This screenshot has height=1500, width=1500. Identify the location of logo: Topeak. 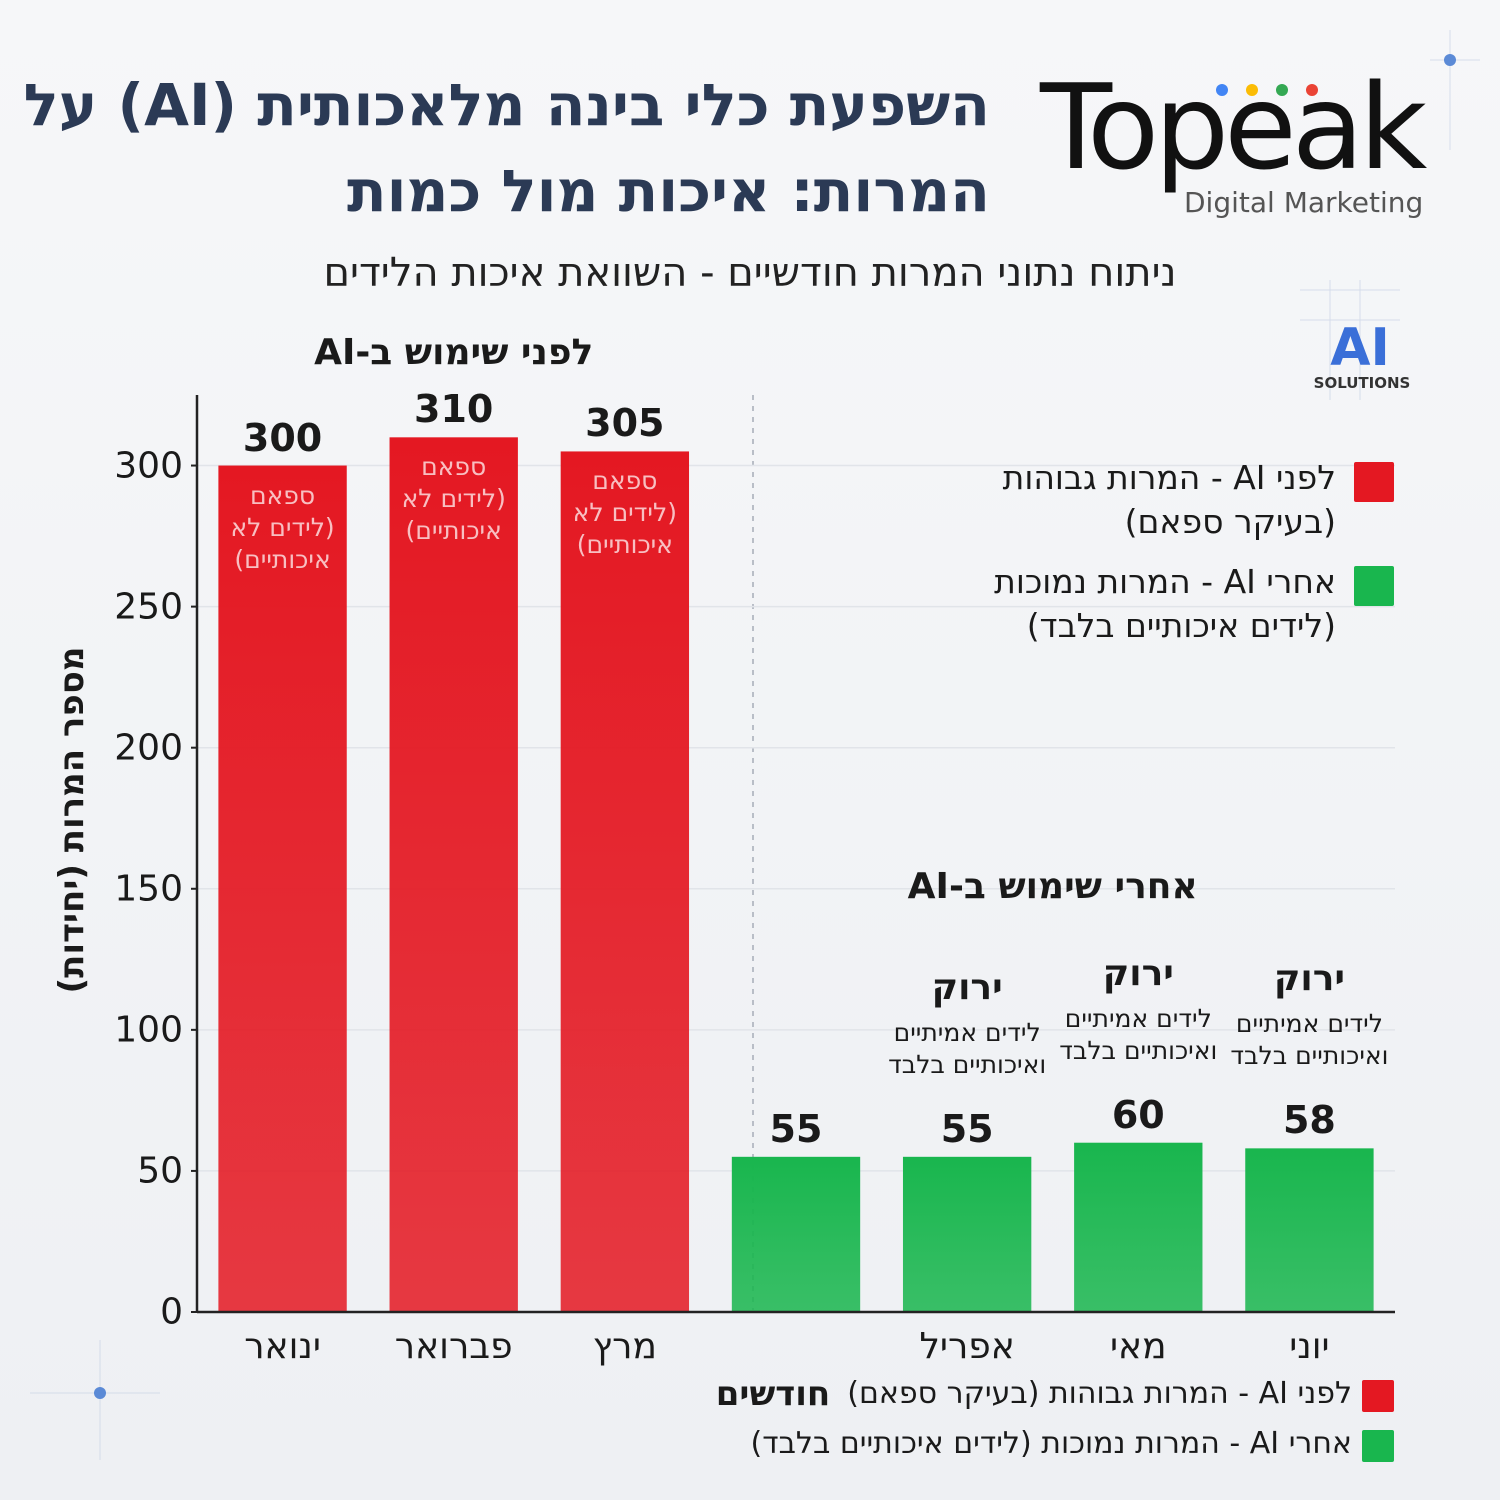
(1233, 127).